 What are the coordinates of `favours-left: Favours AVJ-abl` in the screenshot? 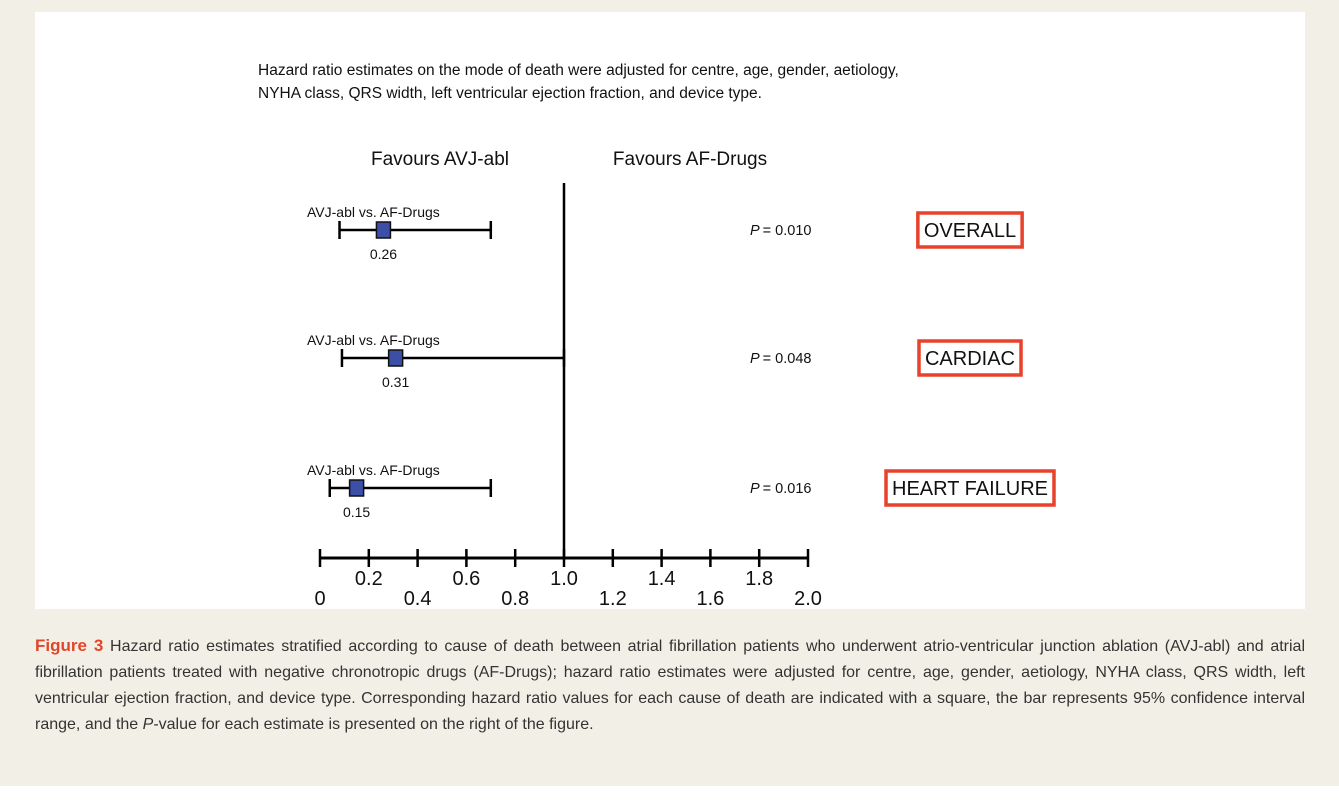 It's located at (440, 159).